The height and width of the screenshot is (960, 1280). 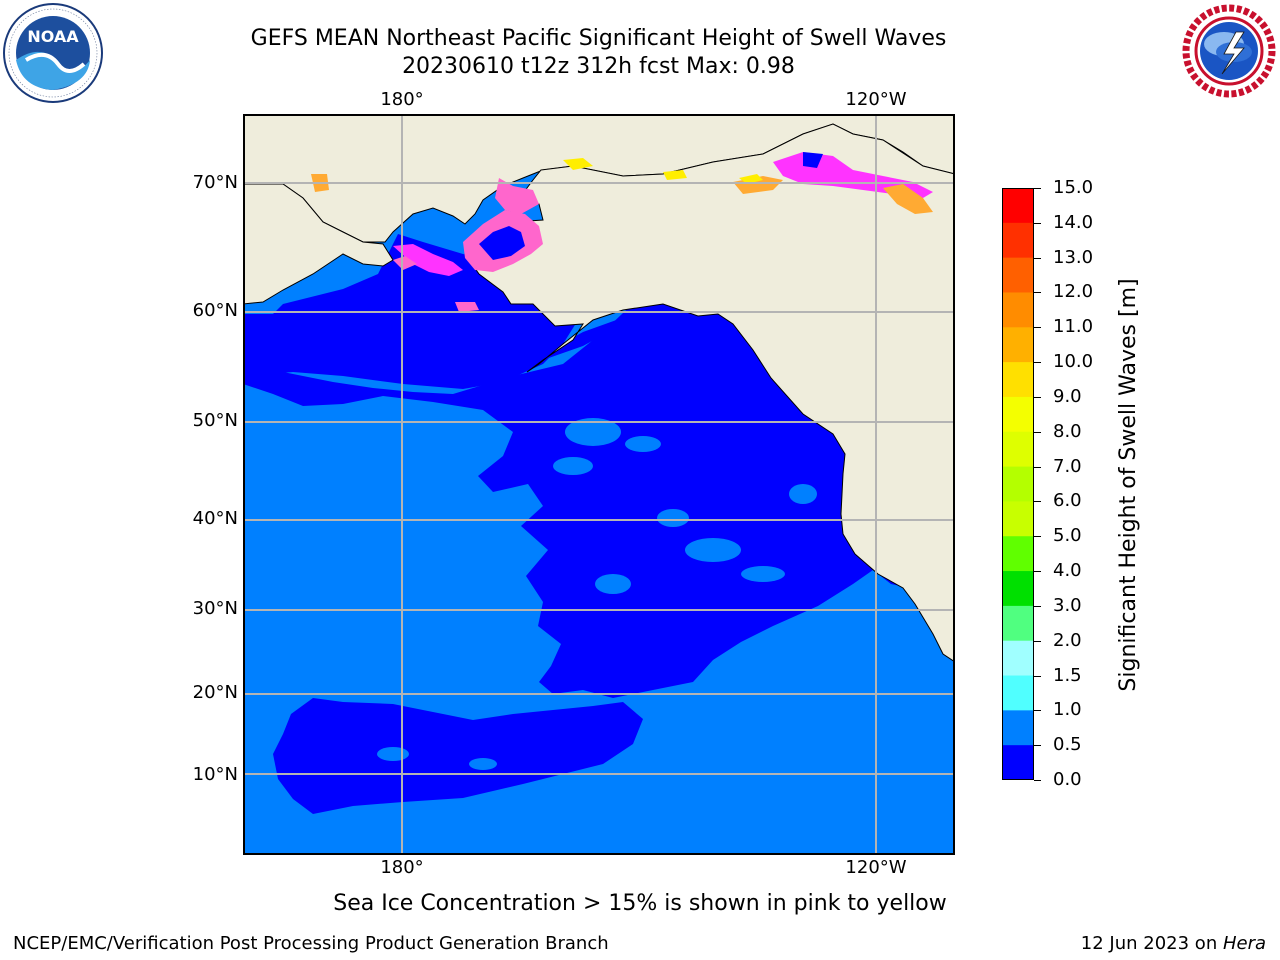 I want to click on sea-ice-overlay, so click(x=622, y=232).